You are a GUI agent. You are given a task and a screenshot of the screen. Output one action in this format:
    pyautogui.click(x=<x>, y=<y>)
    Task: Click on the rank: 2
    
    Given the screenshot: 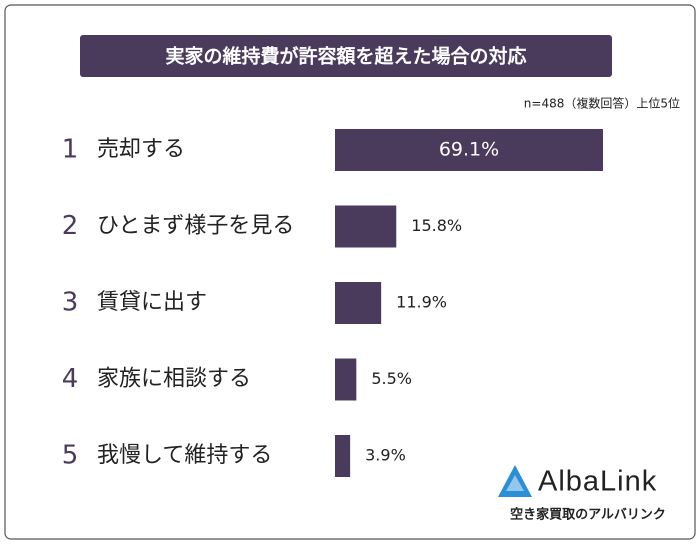 What is the action you would take?
    pyautogui.click(x=70, y=226)
    